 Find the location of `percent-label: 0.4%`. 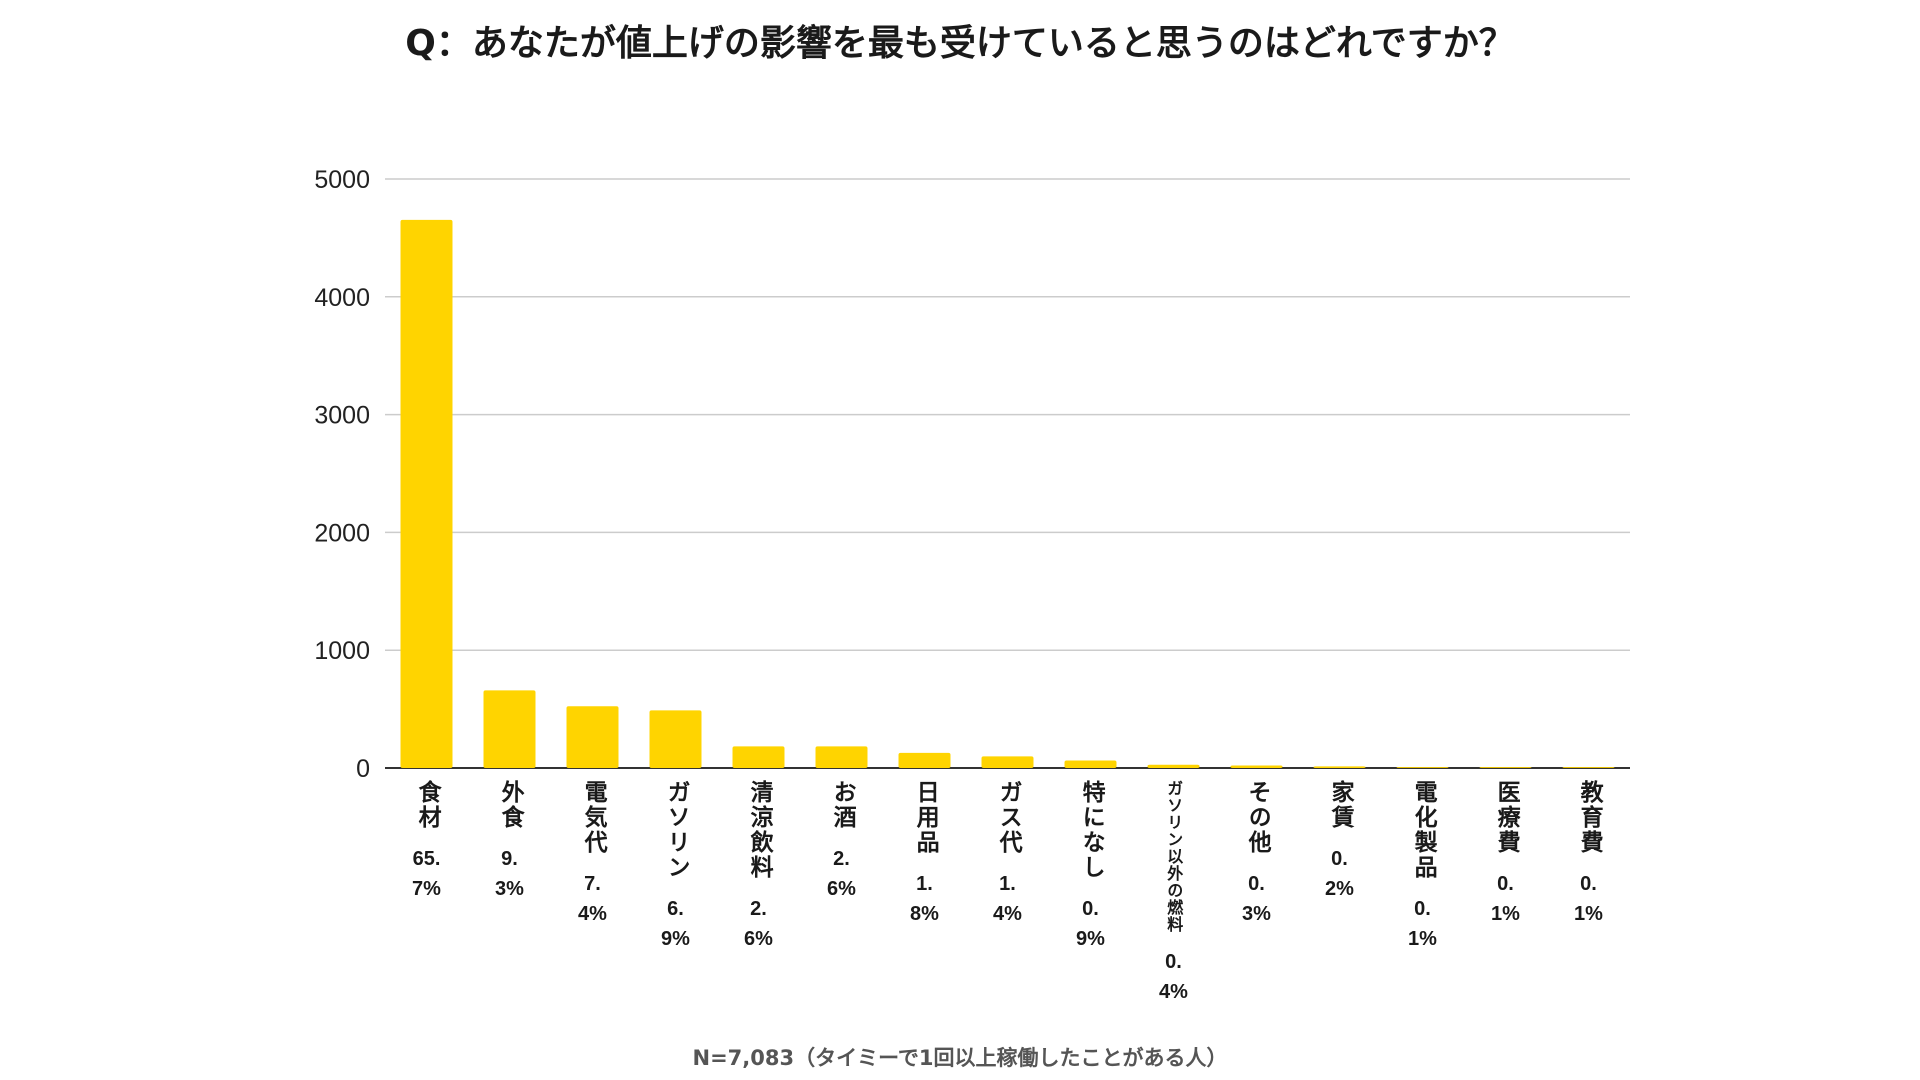

percent-label: 0.4% is located at coordinates (1173, 977).